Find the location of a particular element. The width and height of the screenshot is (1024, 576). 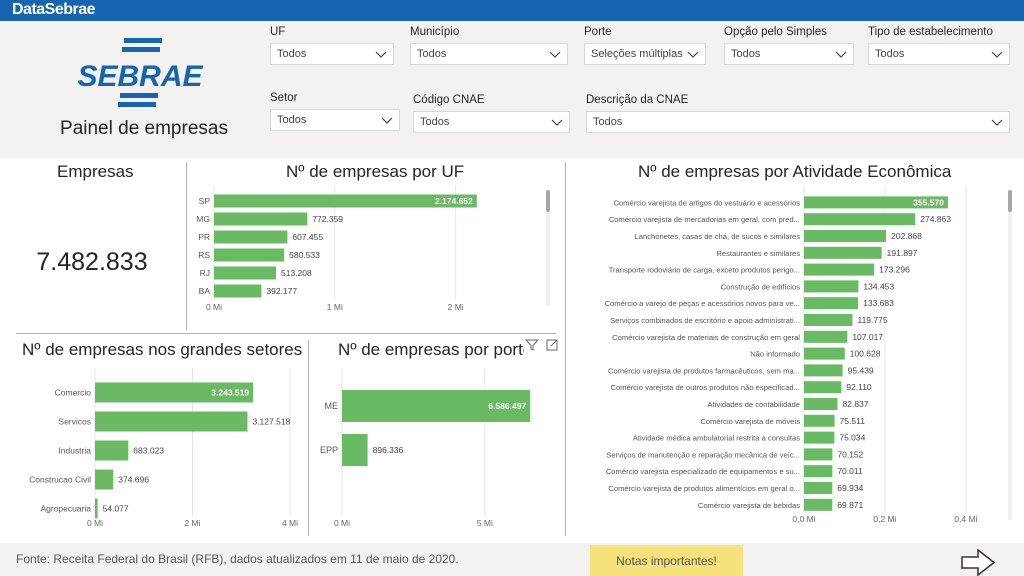

category-label: Construção de edifícios is located at coordinates (761, 286).